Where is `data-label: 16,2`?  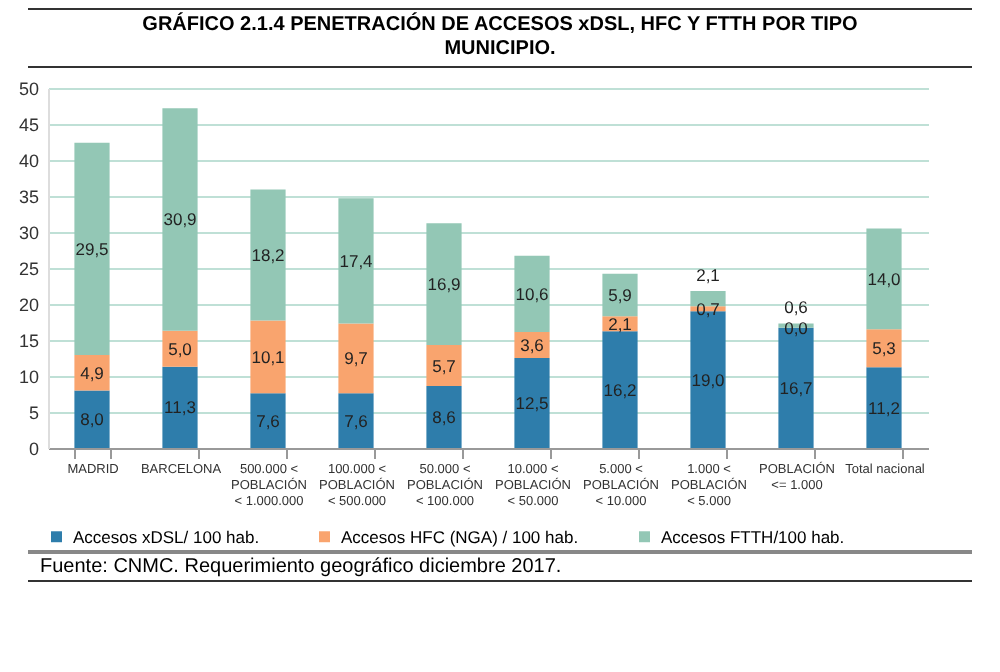 data-label: 16,2 is located at coordinates (620, 389).